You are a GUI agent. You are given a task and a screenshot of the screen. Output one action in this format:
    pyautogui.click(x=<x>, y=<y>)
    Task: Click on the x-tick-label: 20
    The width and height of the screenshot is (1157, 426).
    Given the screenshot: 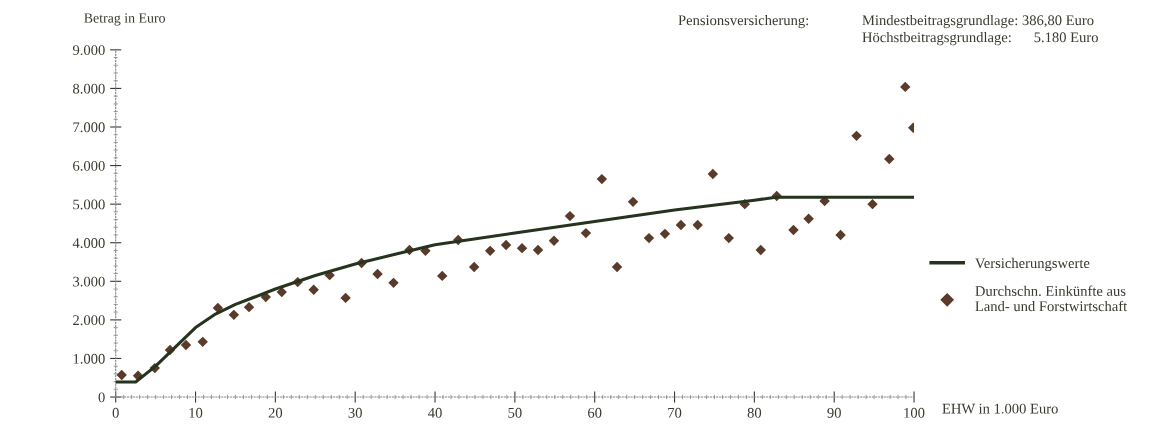 What is the action you would take?
    pyautogui.click(x=275, y=412)
    